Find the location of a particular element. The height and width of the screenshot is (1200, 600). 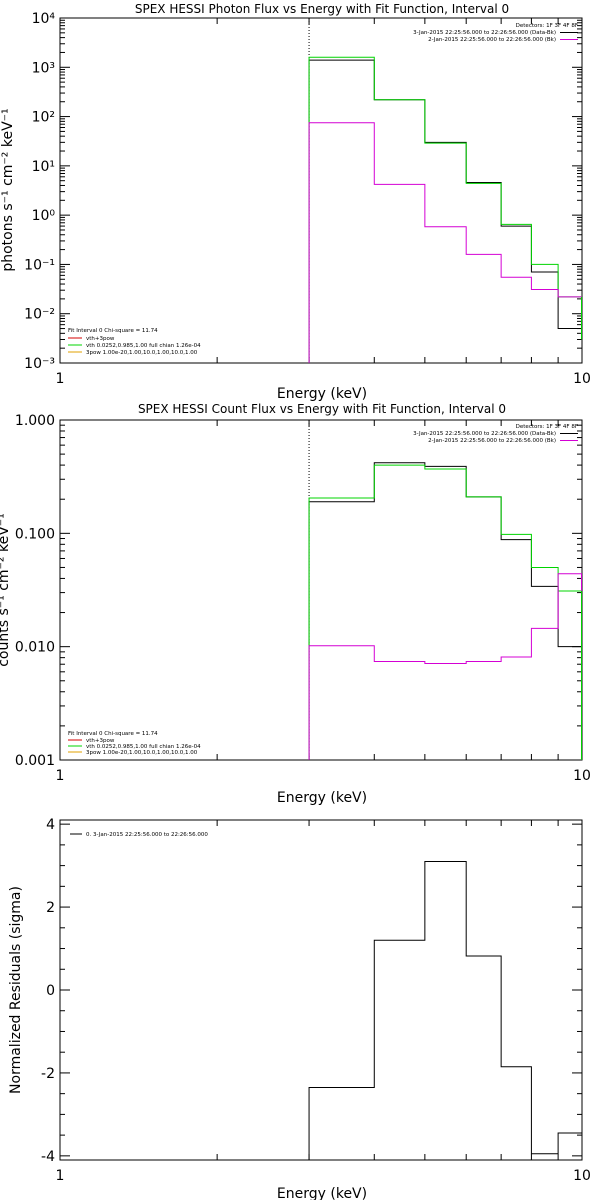

photon-x-tick-10: 10 is located at coordinates (582, 379).